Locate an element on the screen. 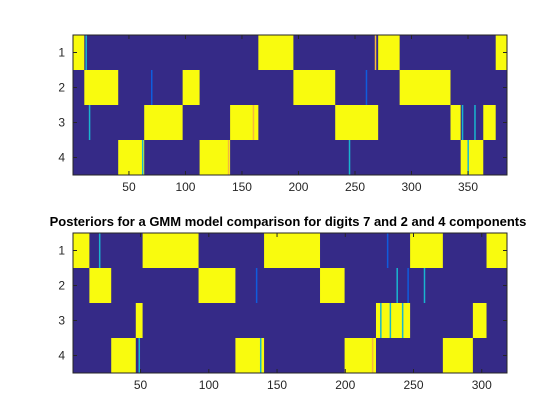 The height and width of the screenshot is (420, 560). x-tick-label: 350 is located at coordinates (468, 187).